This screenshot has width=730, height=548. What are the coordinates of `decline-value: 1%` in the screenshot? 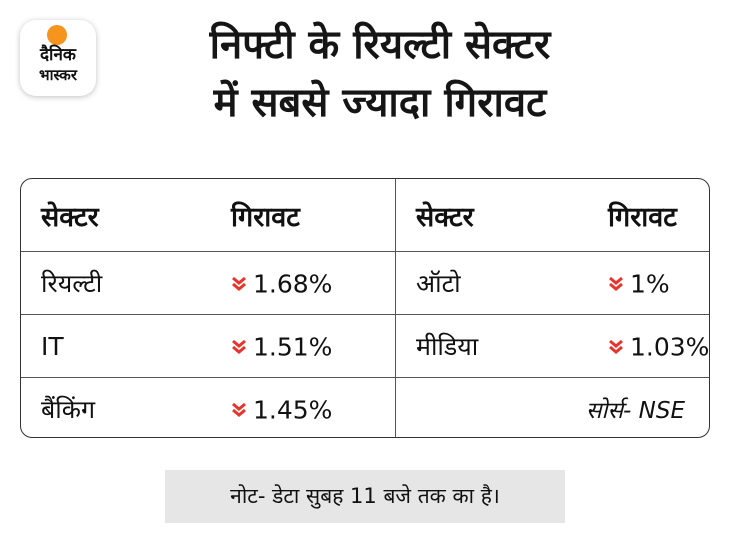 It's located at (650, 284).